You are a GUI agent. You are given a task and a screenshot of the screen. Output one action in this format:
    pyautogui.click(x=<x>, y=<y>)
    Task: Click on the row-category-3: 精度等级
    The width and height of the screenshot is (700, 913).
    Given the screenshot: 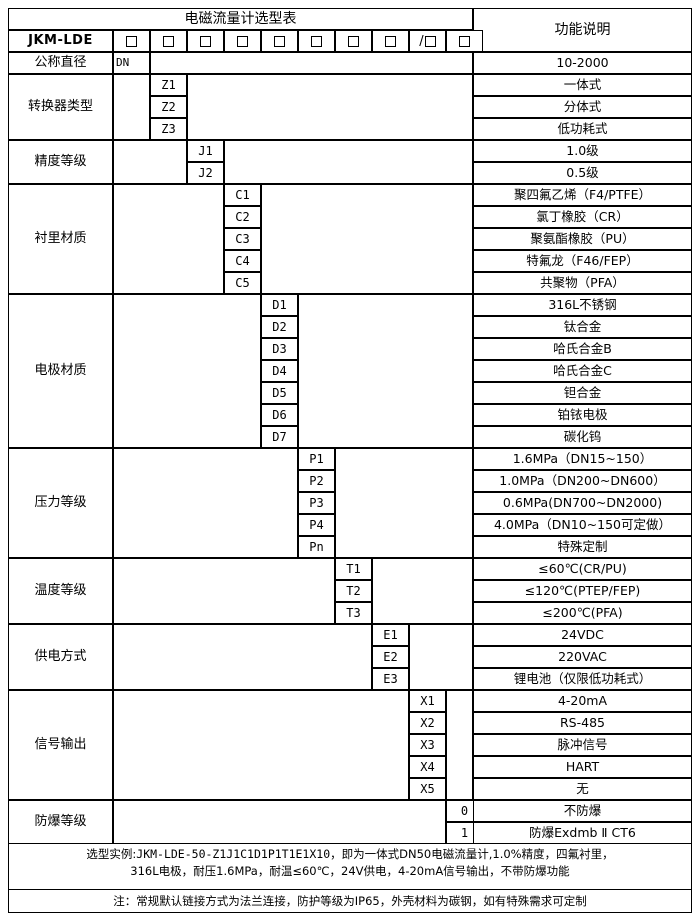 What is the action you would take?
    pyautogui.click(x=60, y=162)
    